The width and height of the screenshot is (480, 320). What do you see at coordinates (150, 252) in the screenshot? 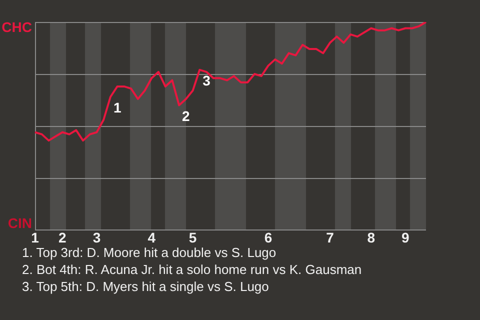
I see `text: 1. Top 3rd: D. Moore hit a double vs S. Lugo` at bounding box center [150, 252].